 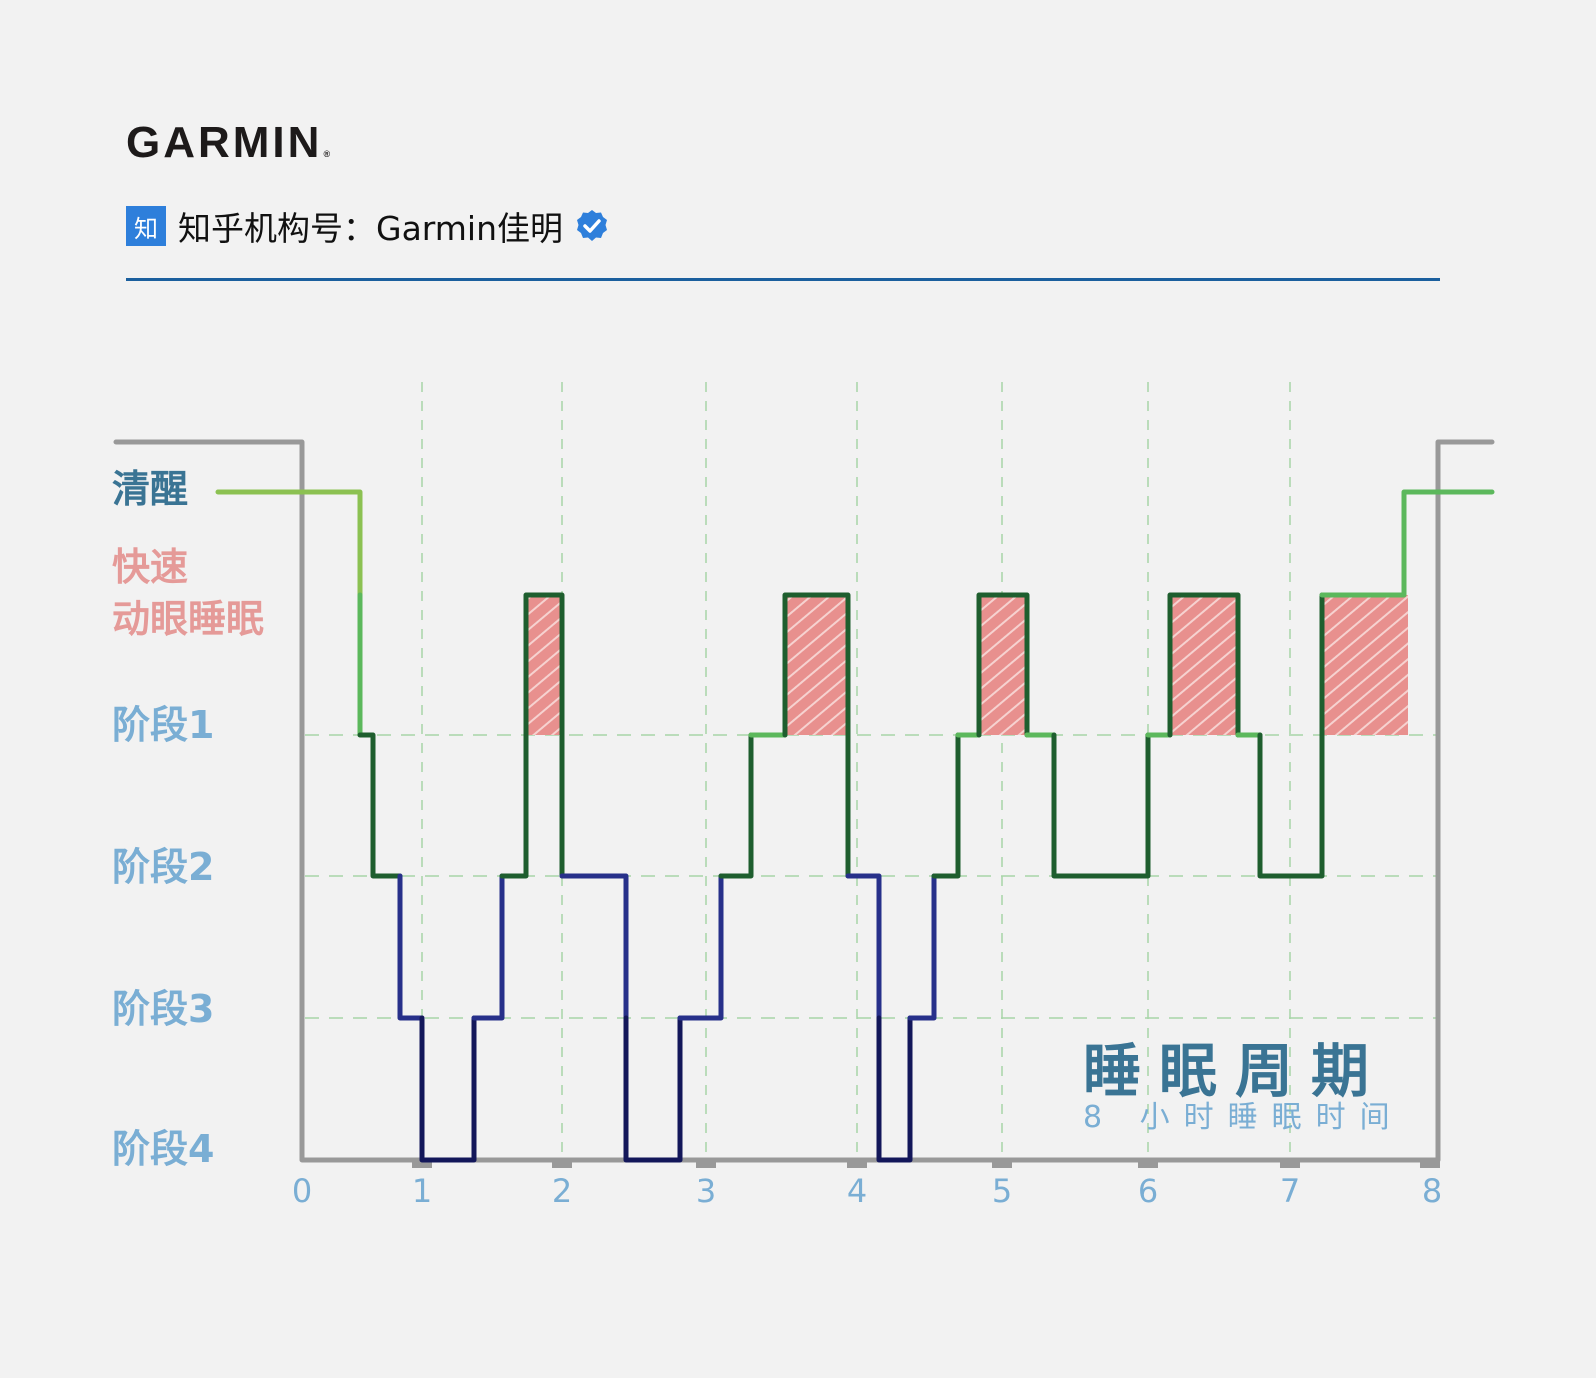 I want to click on header-divider, so click(x=783, y=279).